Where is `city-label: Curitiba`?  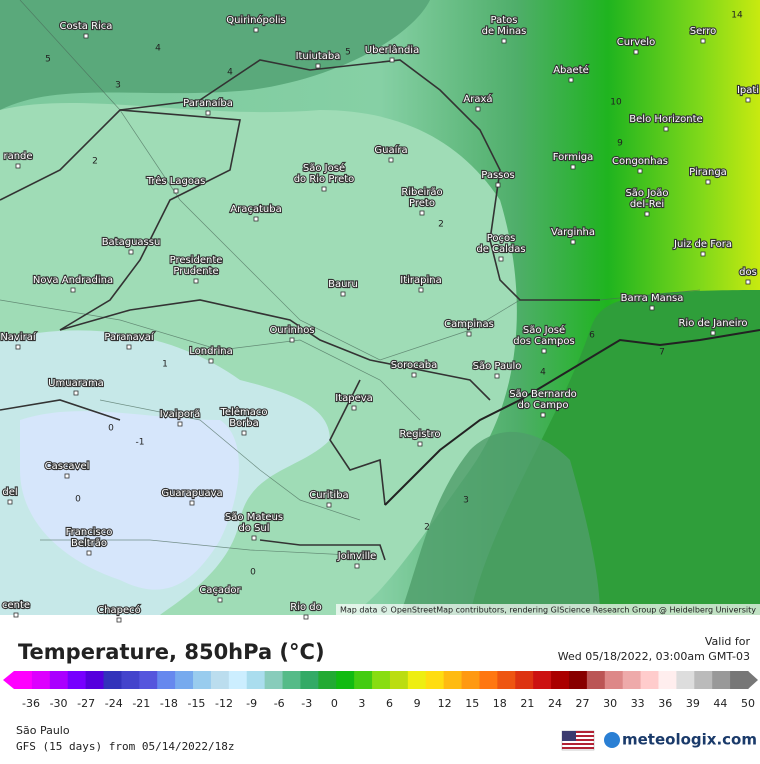
city-label: Curitiba is located at coordinates (328, 495).